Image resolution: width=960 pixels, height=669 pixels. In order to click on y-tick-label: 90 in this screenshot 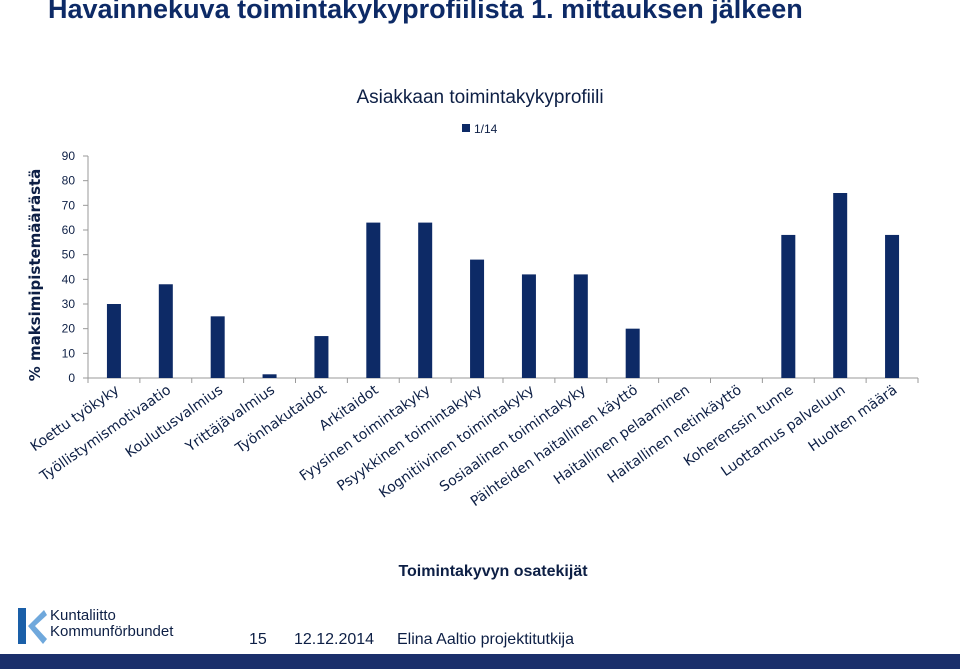, I will do `click(69, 156)`.